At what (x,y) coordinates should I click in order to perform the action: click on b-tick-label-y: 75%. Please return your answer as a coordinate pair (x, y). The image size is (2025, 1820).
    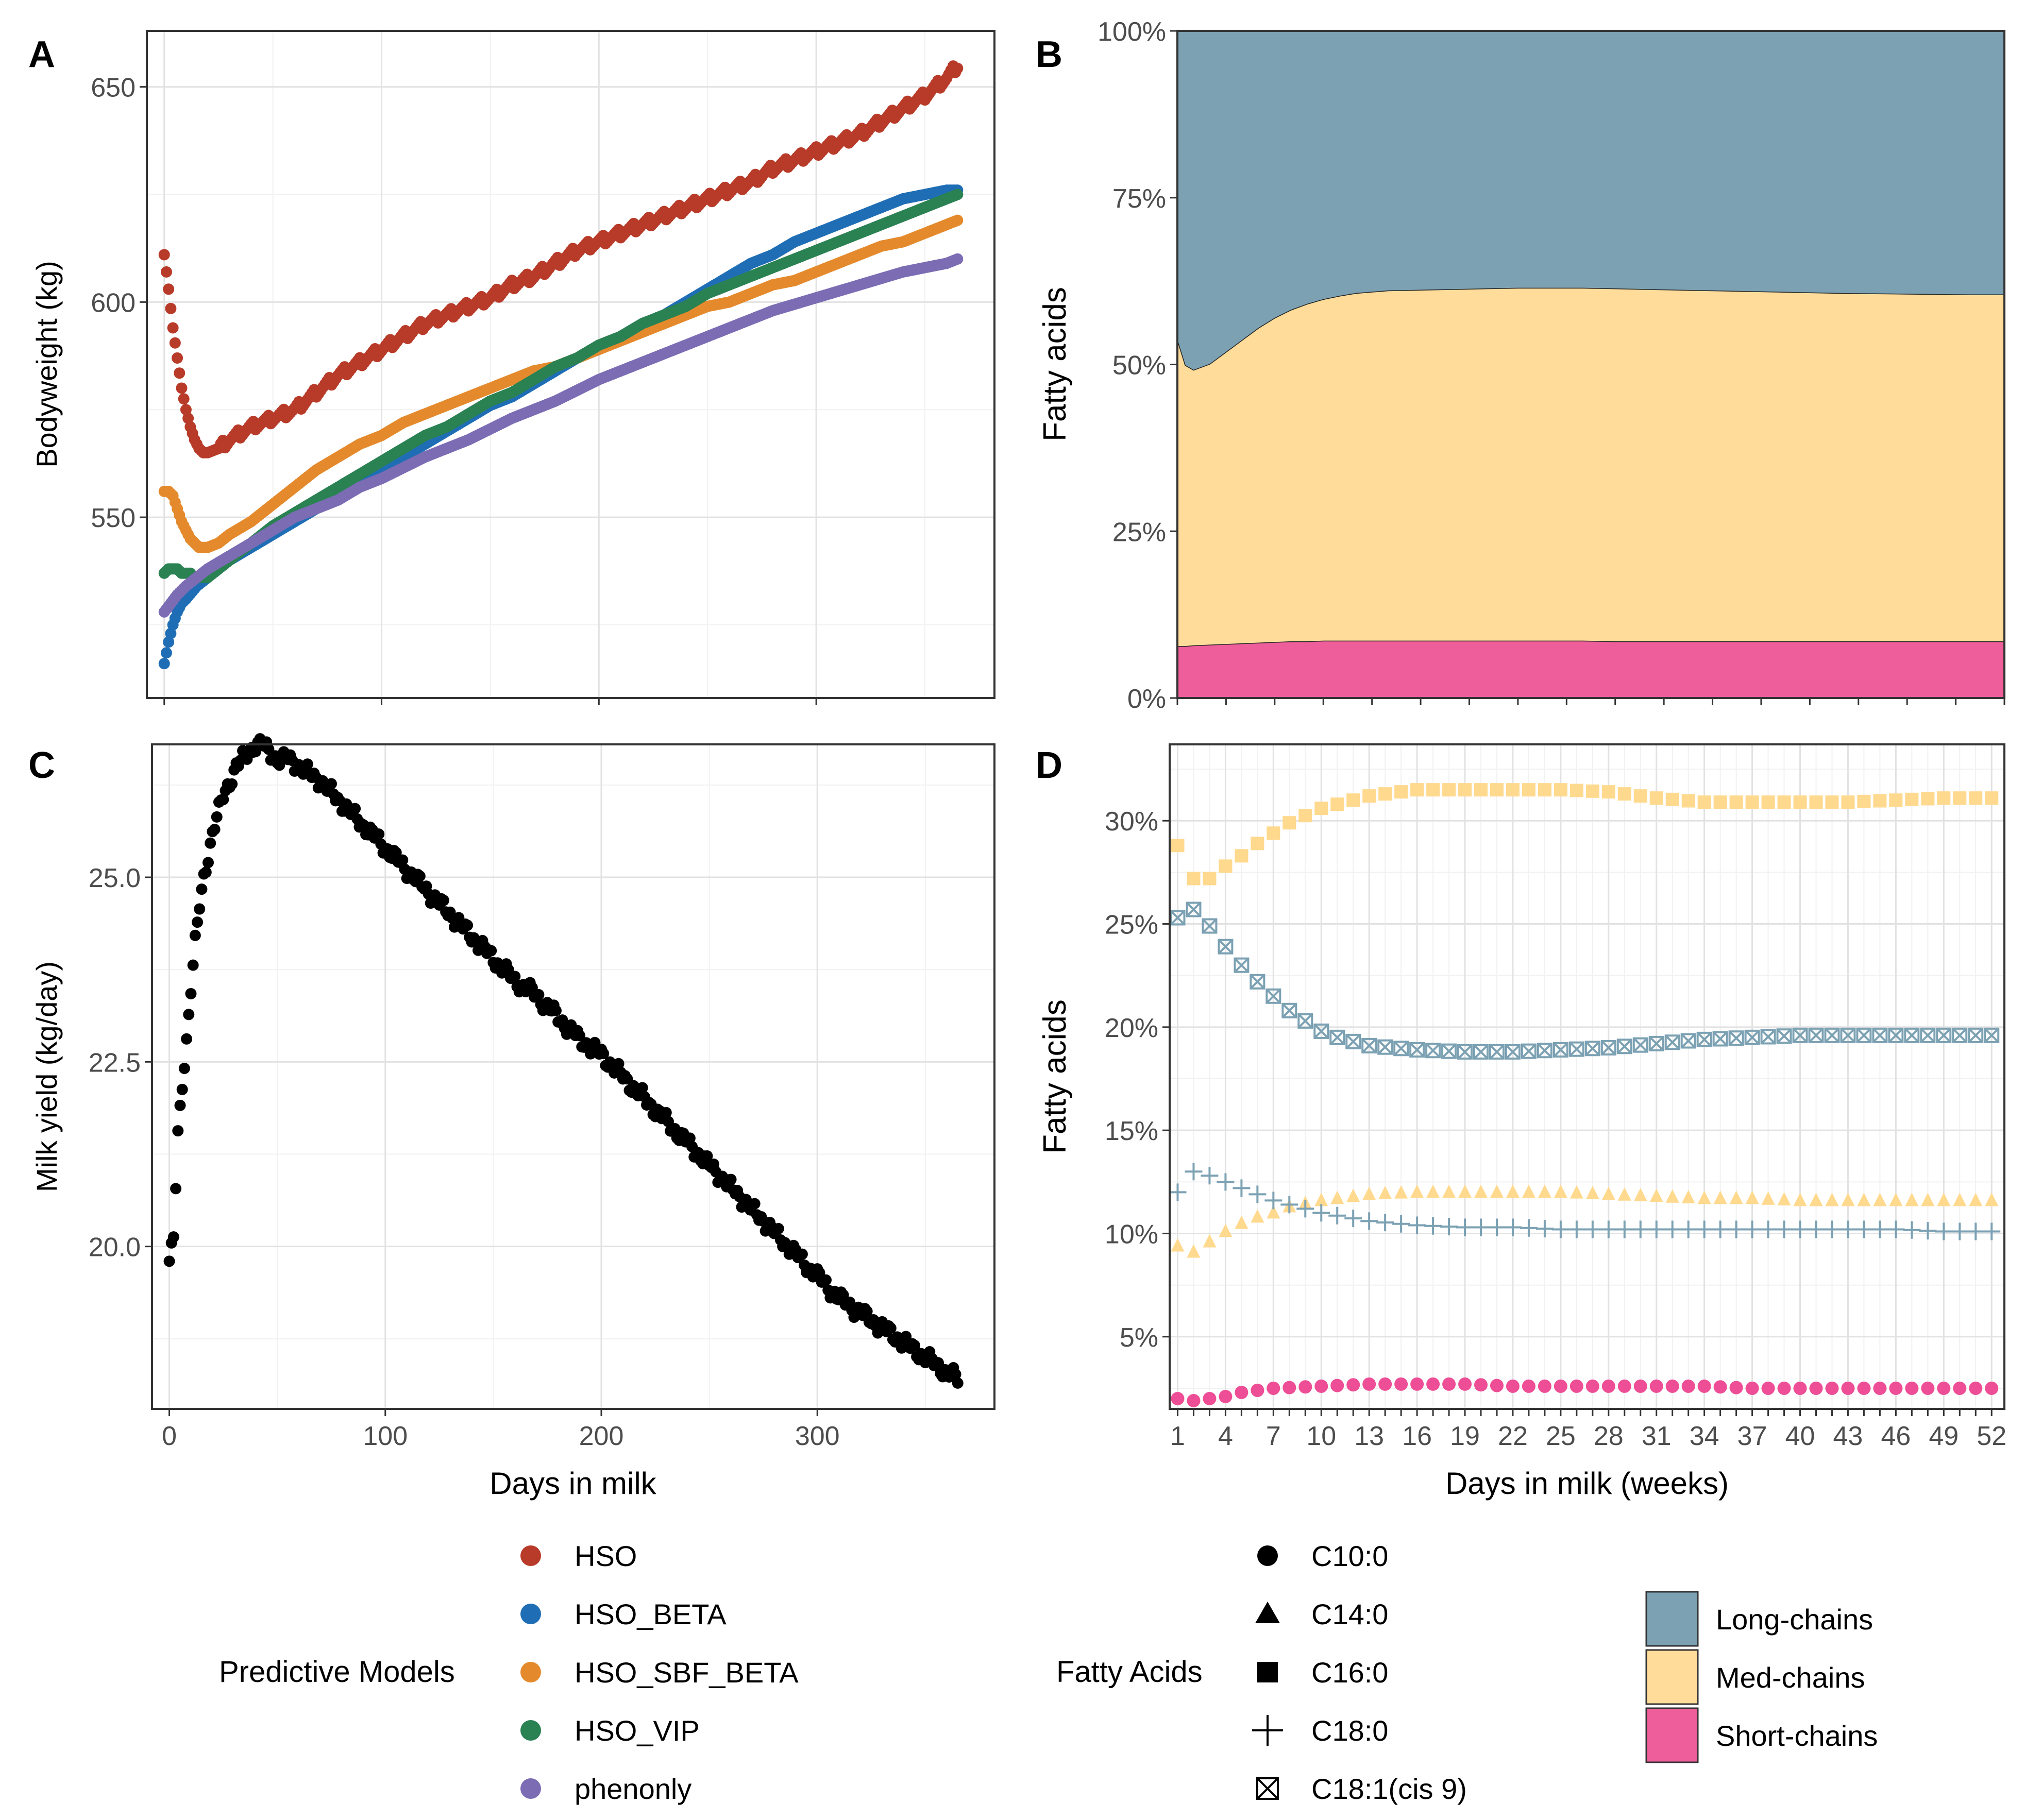
    Looking at the image, I should click on (1139, 199).